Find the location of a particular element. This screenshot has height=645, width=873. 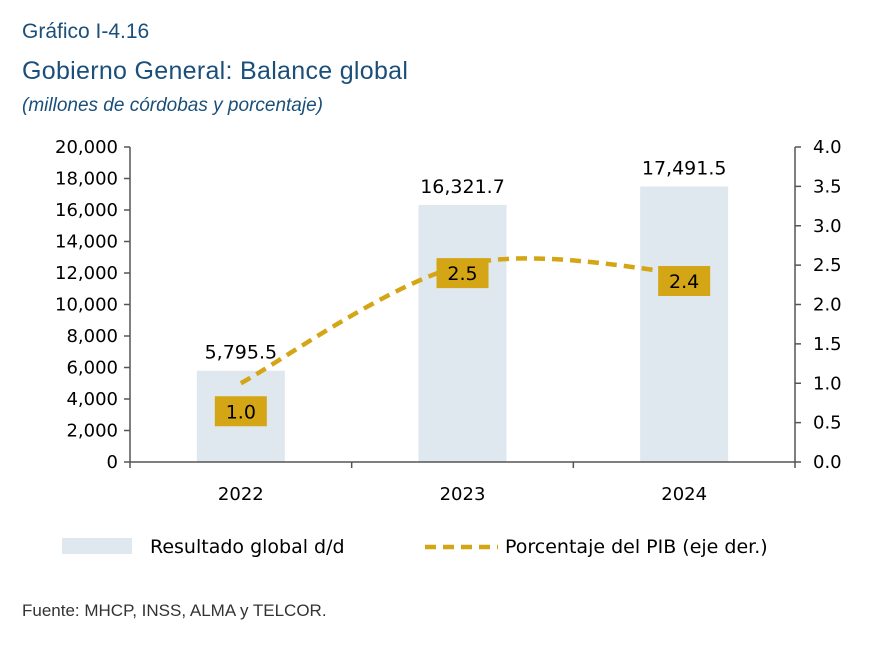

x-tick-label-2024: 2024 is located at coordinates (684, 494).